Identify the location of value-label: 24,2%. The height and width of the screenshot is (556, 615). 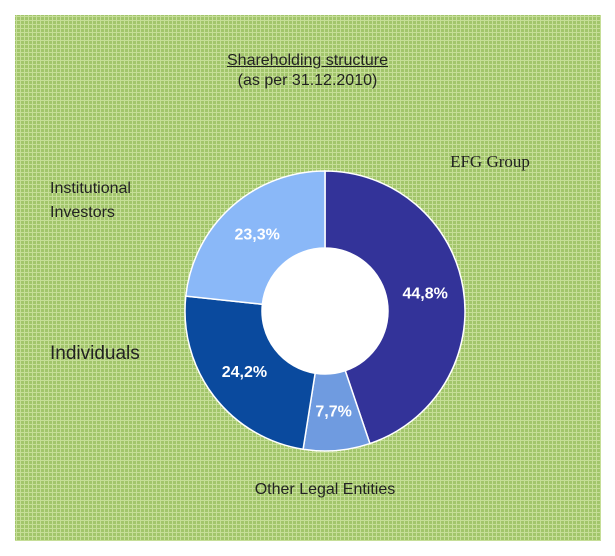
(244, 372).